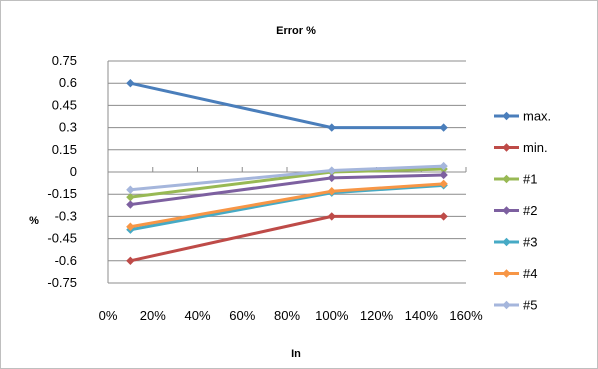 This screenshot has width=598, height=369. What do you see at coordinates (66, 260) in the screenshot?
I see `y-tick-label: -0.6` at bounding box center [66, 260].